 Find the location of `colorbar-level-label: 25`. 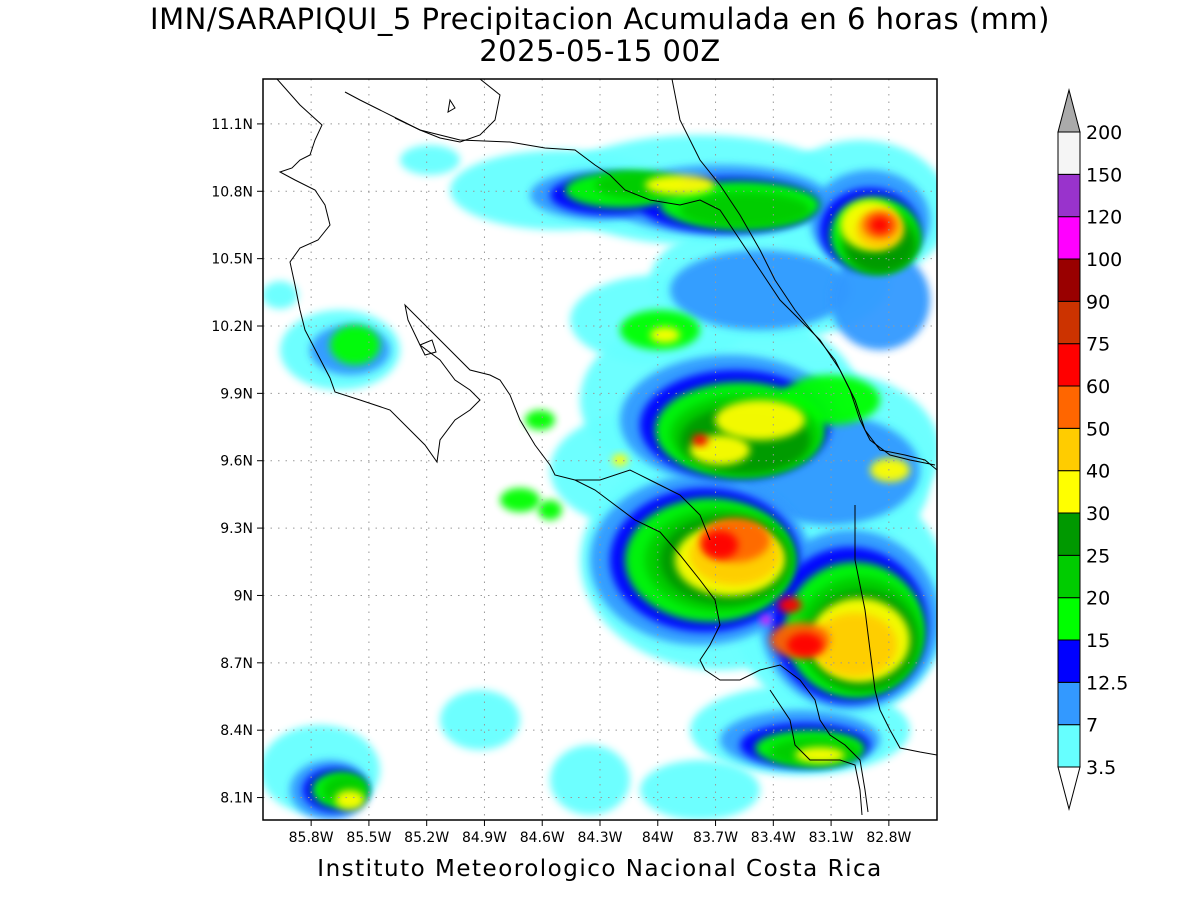

colorbar-level-label: 25 is located at coordinates (1098, 556).